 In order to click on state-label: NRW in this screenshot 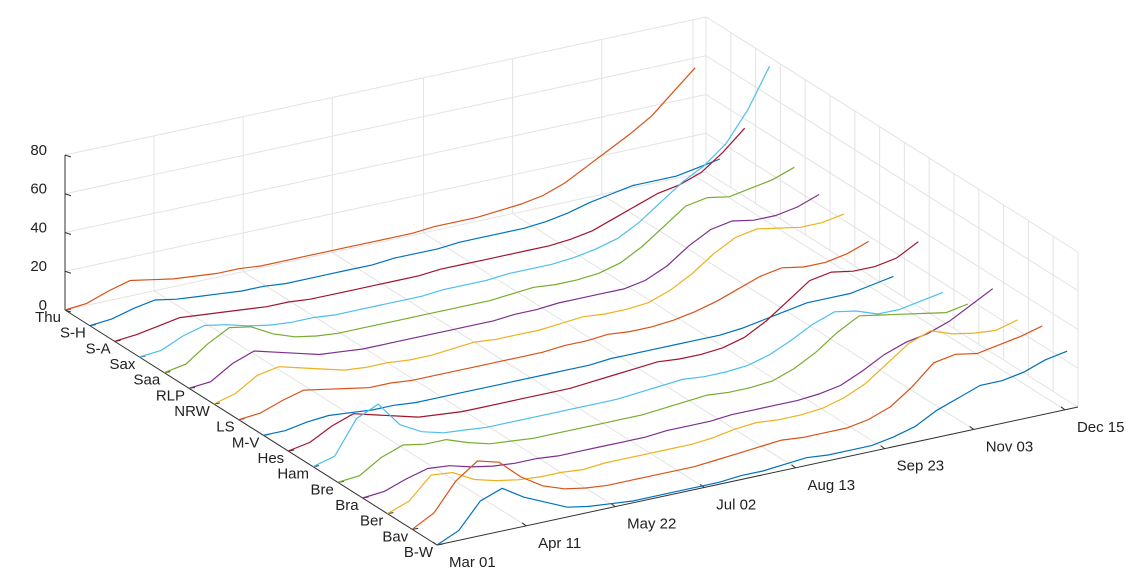, I will do `click(192, 411)`.